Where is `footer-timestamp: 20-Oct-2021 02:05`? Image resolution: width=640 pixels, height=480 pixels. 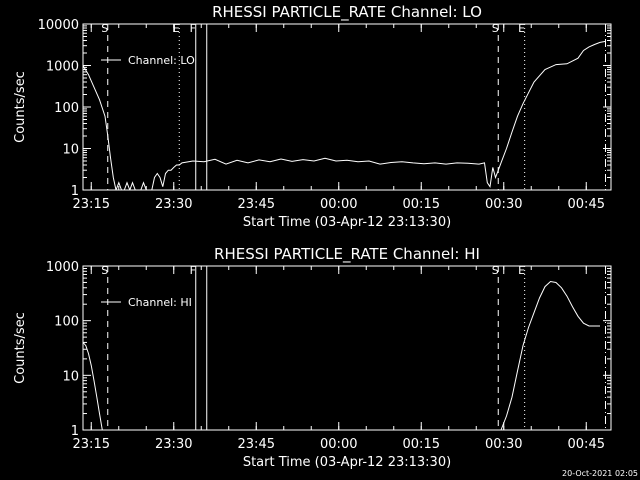
footer-timestamp: 20-Oct-2021 02:05 is located at coordinates (600, 473).